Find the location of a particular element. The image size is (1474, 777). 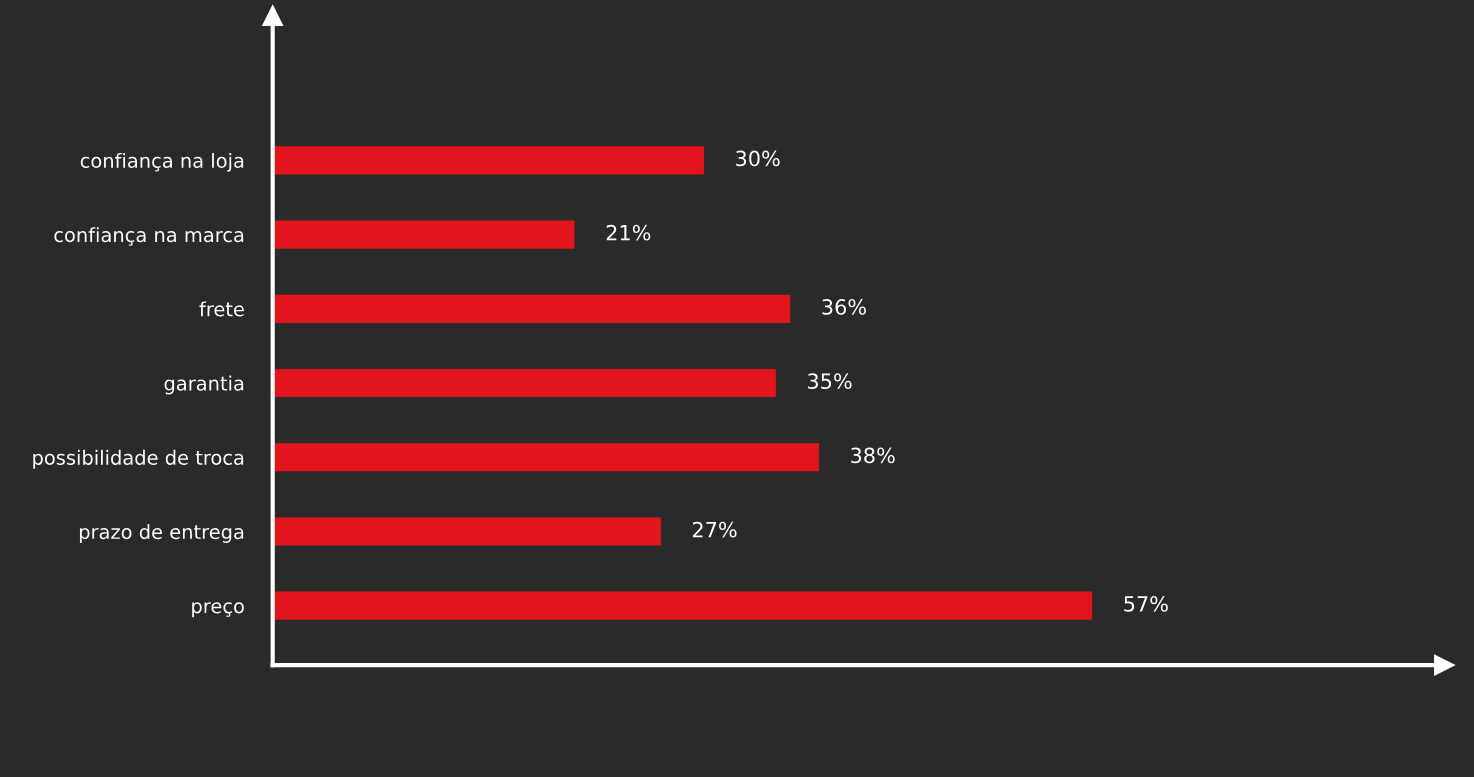

data-label: 21% is located at coordinates (628, 232).